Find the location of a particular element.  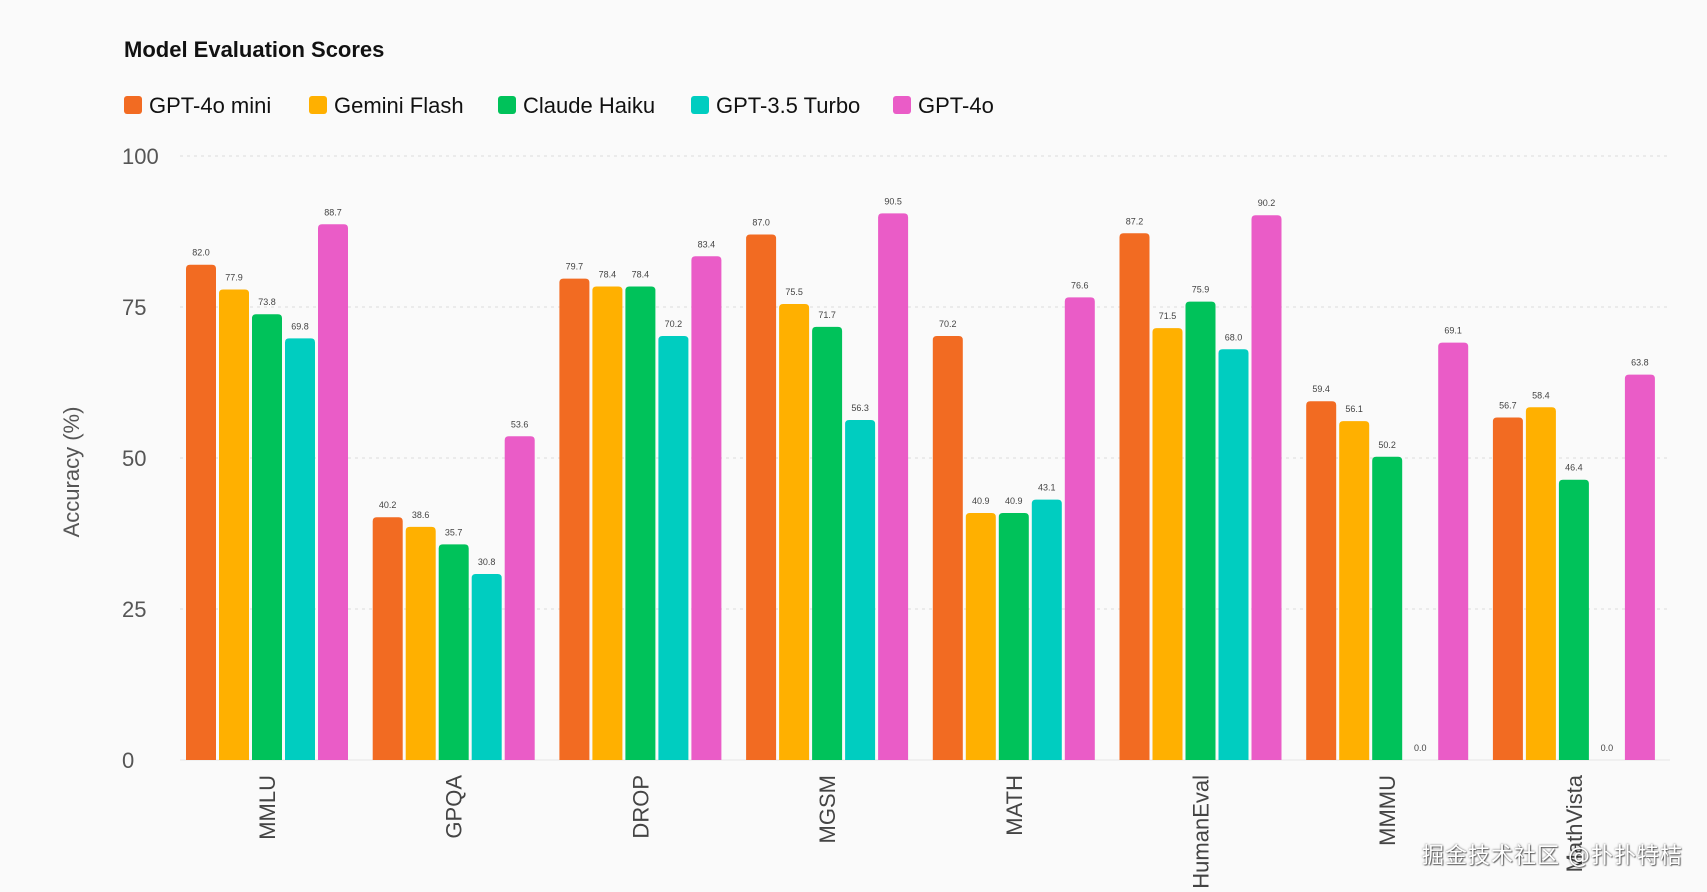

data-label: 87.2 is located at coordinates (1135, 221).